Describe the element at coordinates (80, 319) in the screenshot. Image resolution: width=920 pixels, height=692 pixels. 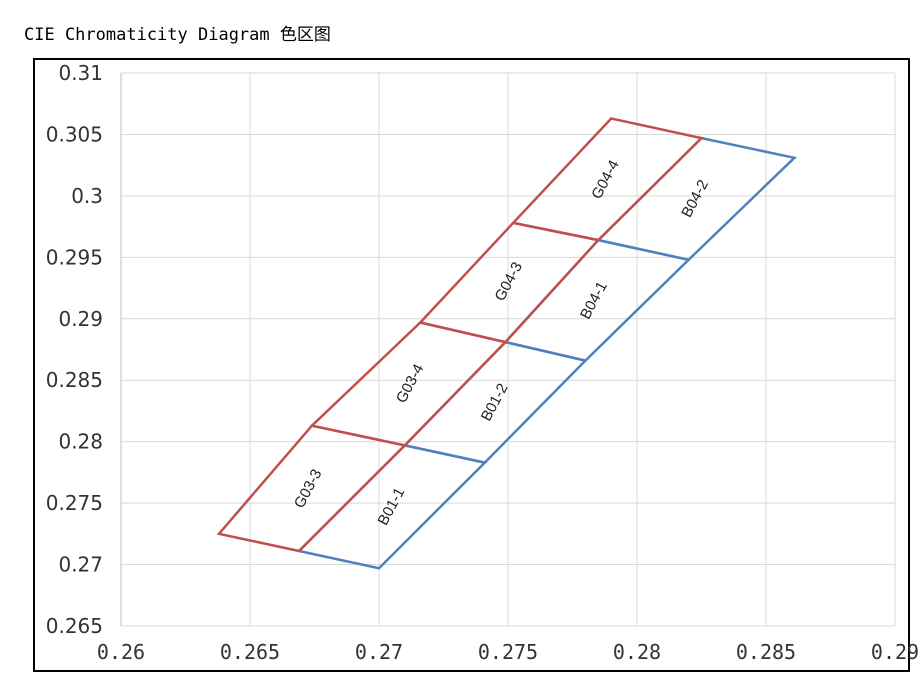
I see `y-tick-label: 0.29` at that location.